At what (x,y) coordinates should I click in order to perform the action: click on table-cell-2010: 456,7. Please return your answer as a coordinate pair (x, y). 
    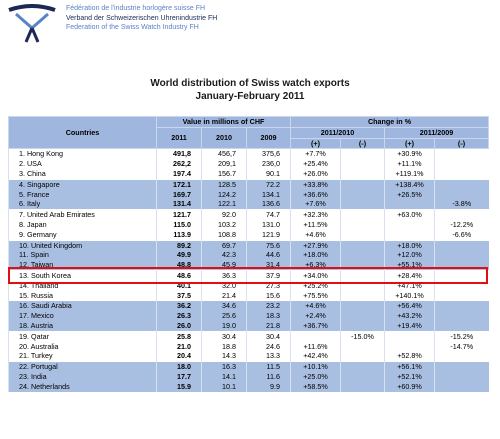
    Looking at the image, I should click on (224, 154).